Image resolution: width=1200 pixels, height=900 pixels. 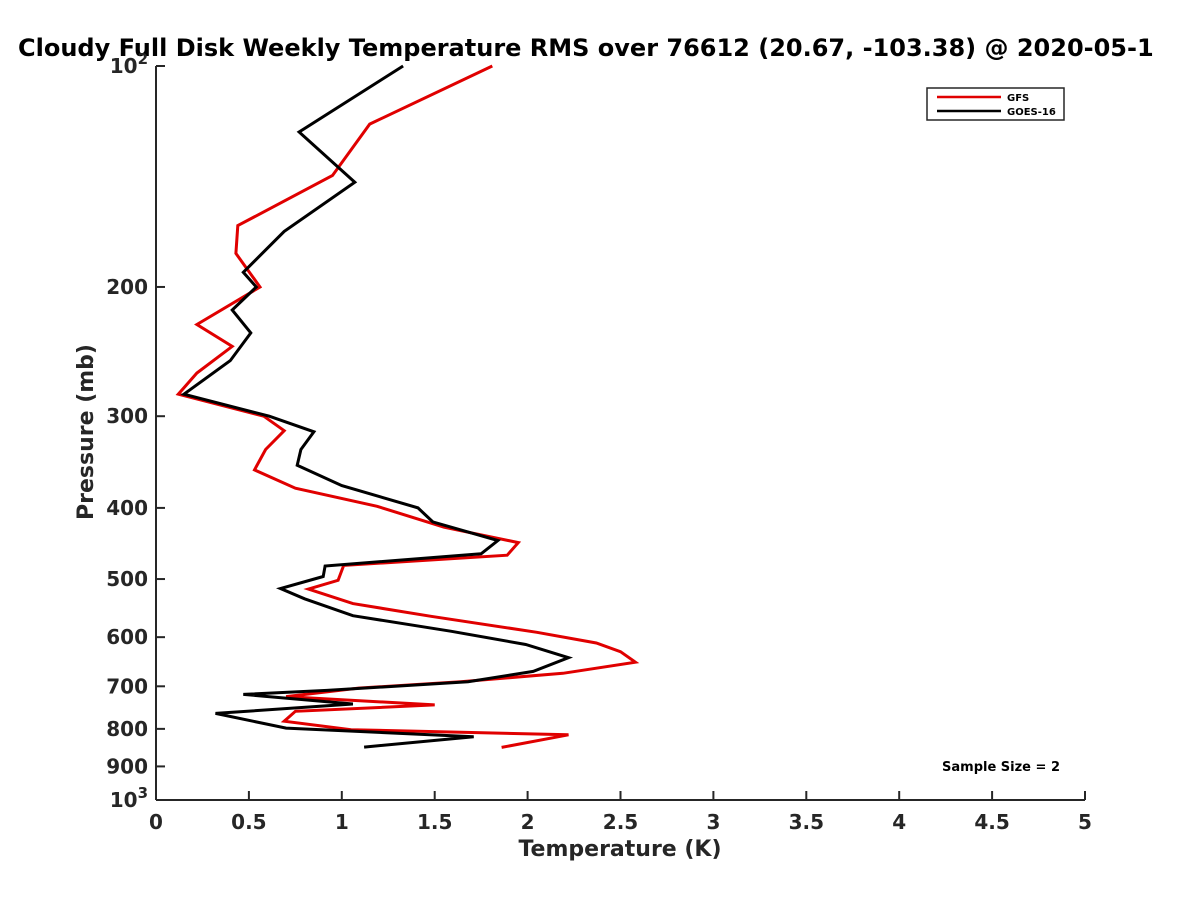 I want to click on legend-entry-label: GFS, so click(x=1018, y=98).